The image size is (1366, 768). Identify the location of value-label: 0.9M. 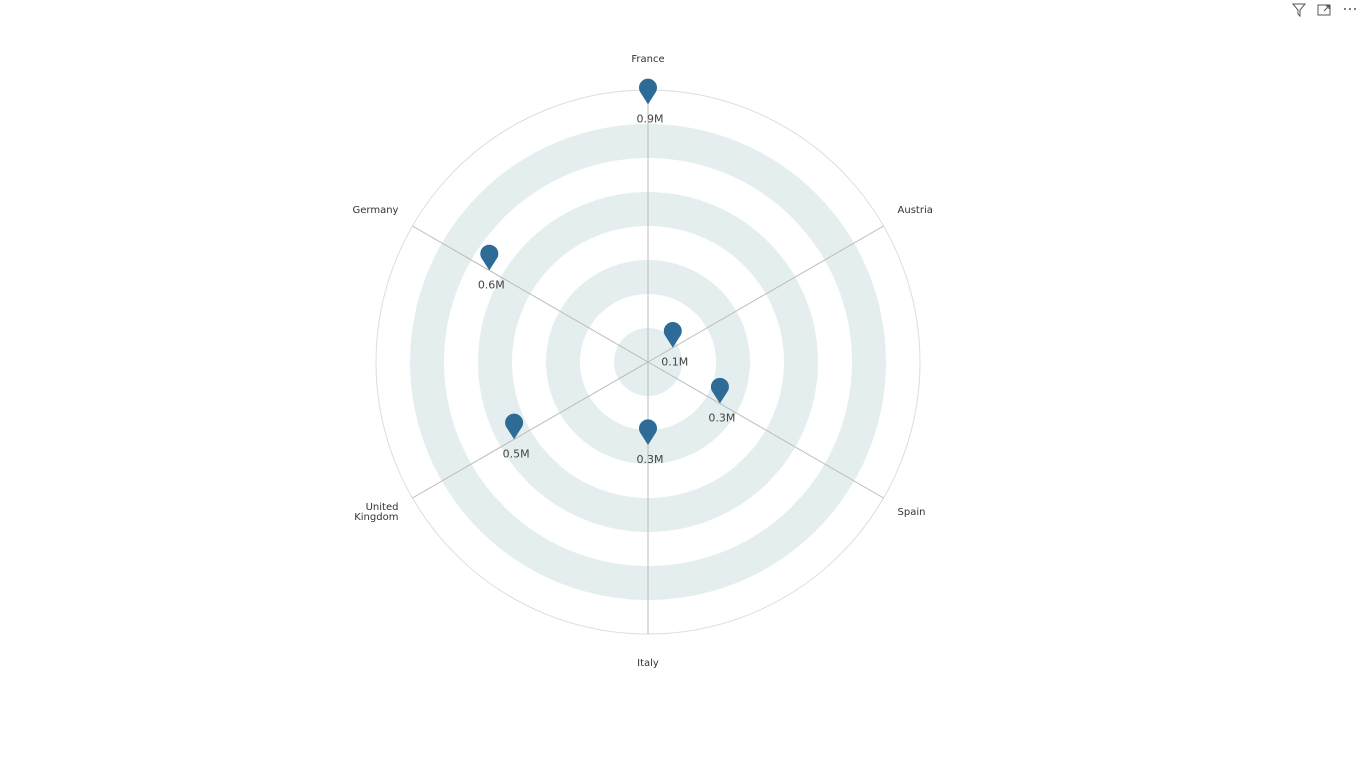
(650, 118).